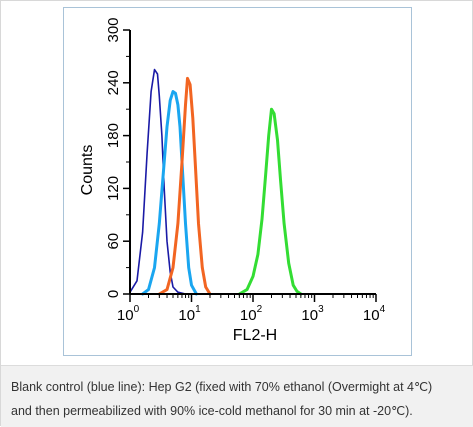 Image resolution: width=473 pixels, height=427 pixels. Describe the element at coordinates (113, 135) in the screenshot. I see `y-tick-label: 180` at that location.